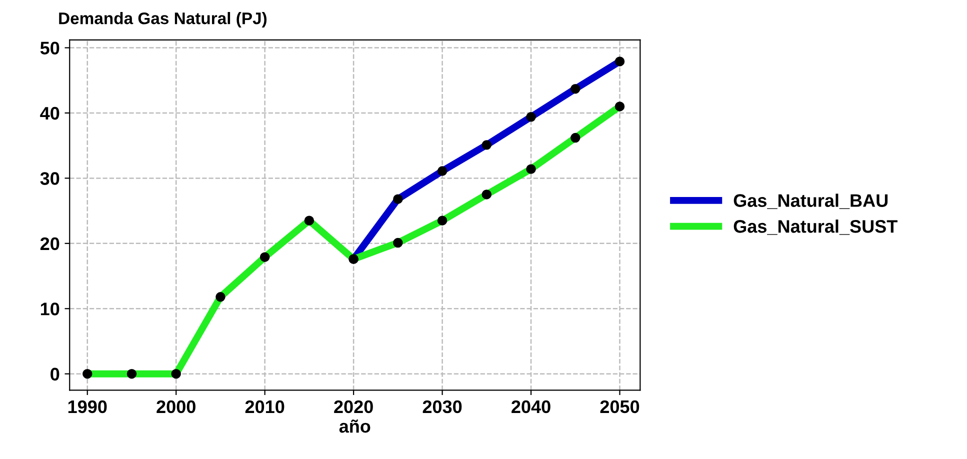  I want to click on x-tick-label: 2000, so click(176, 407).